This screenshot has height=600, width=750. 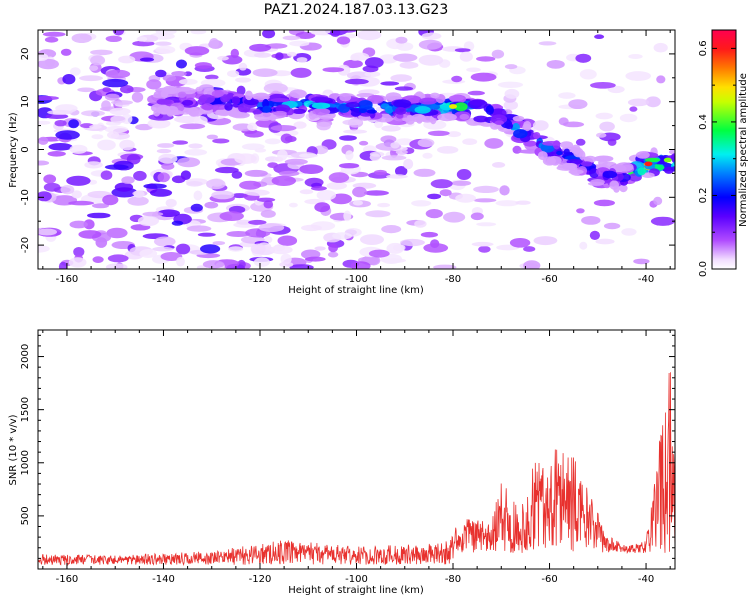 I want to click on x-tick-label: -60, so click(x=549, y=579).